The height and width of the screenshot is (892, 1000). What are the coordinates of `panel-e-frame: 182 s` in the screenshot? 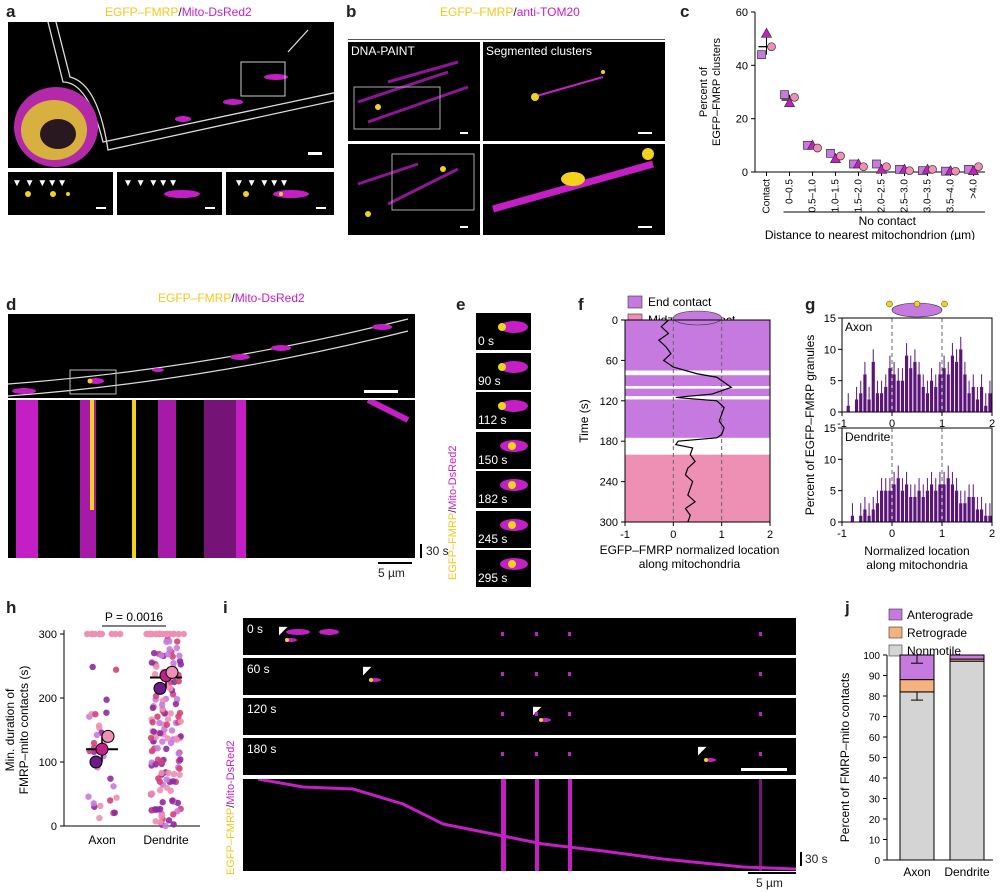 It's located at (503, 489).